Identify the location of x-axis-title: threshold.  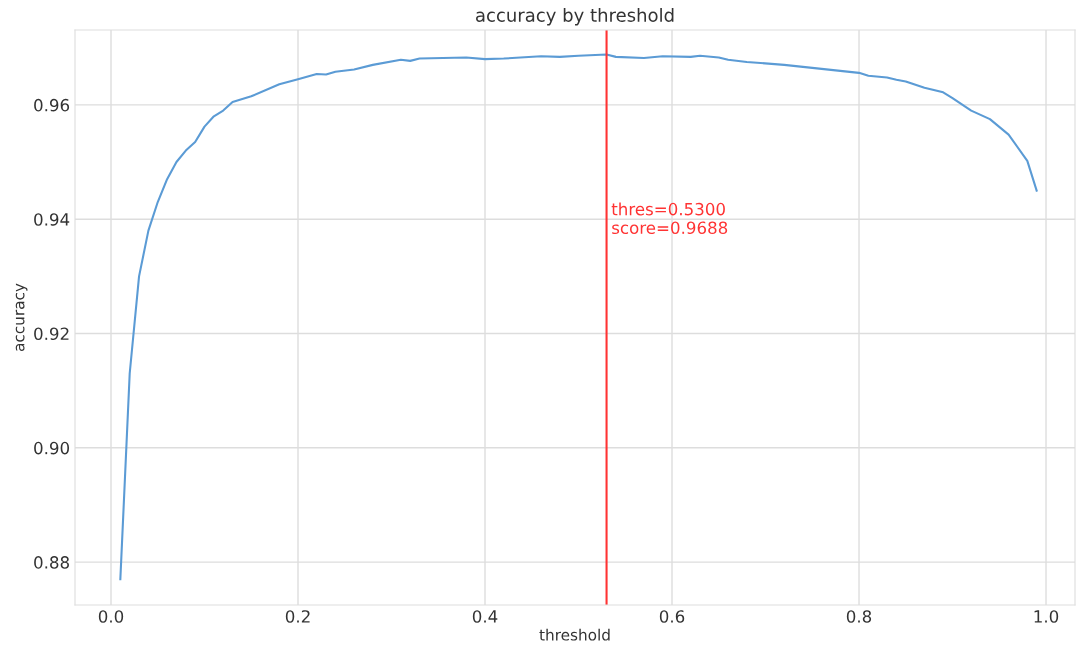
(574, 634).